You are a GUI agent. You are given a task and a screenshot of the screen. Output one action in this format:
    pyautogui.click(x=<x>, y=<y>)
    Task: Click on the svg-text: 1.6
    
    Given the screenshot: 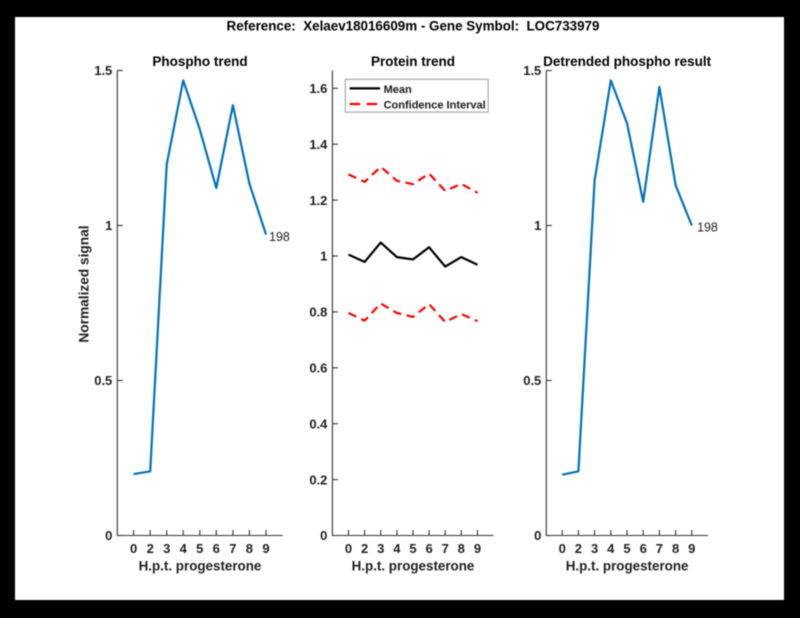 What is the action you would take?
    pyautogui.click(x=318, y=88)
    